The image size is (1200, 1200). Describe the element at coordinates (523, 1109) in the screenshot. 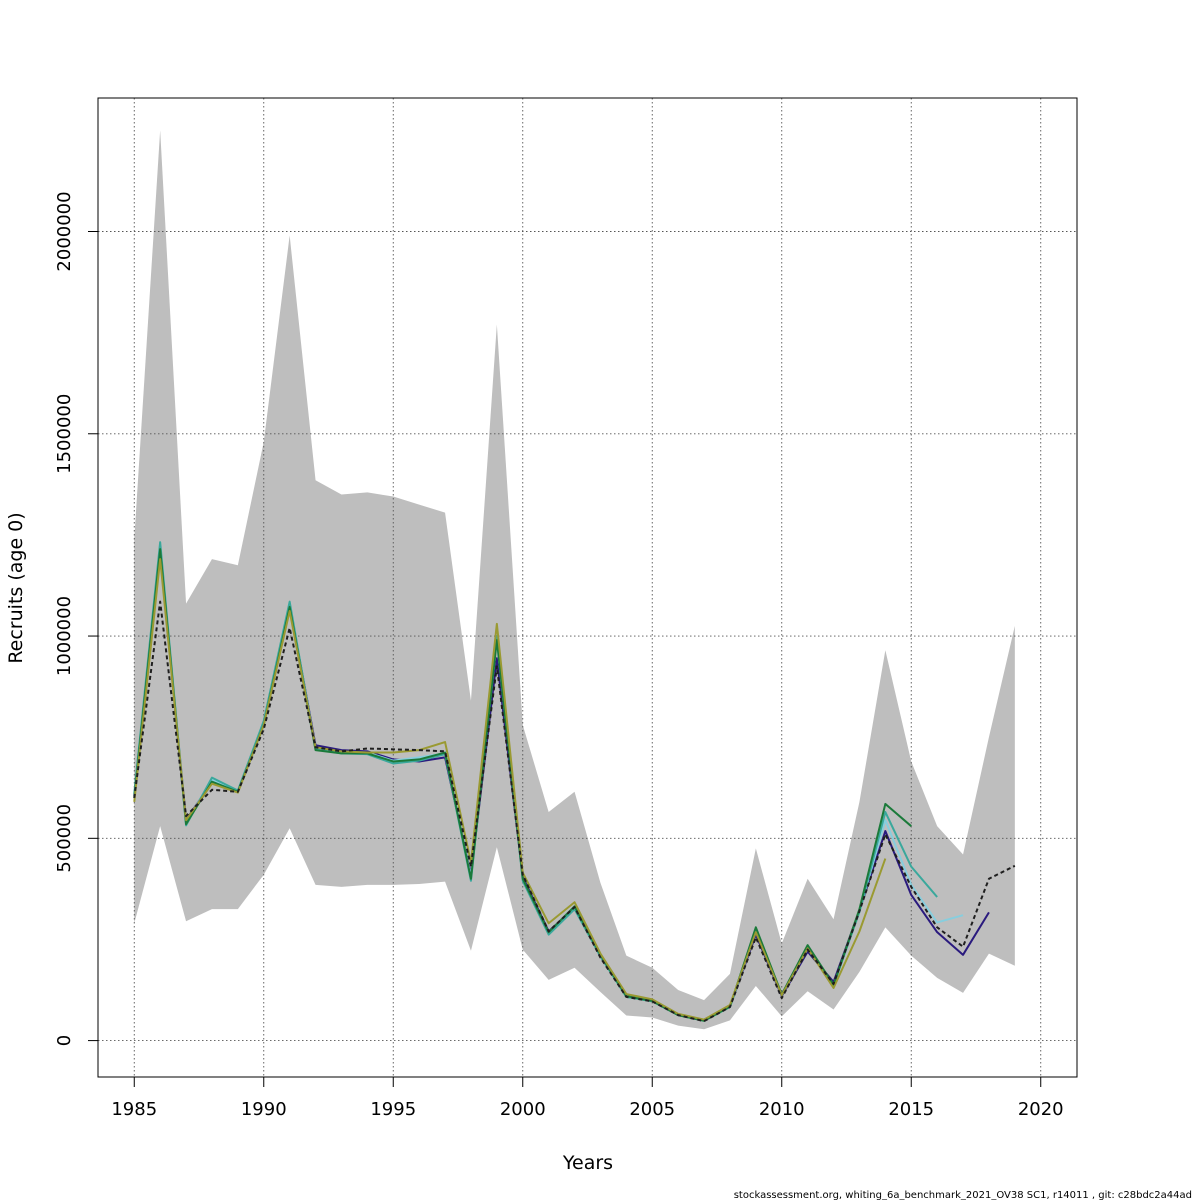

I see `x-tick-label: 2000` at that location.